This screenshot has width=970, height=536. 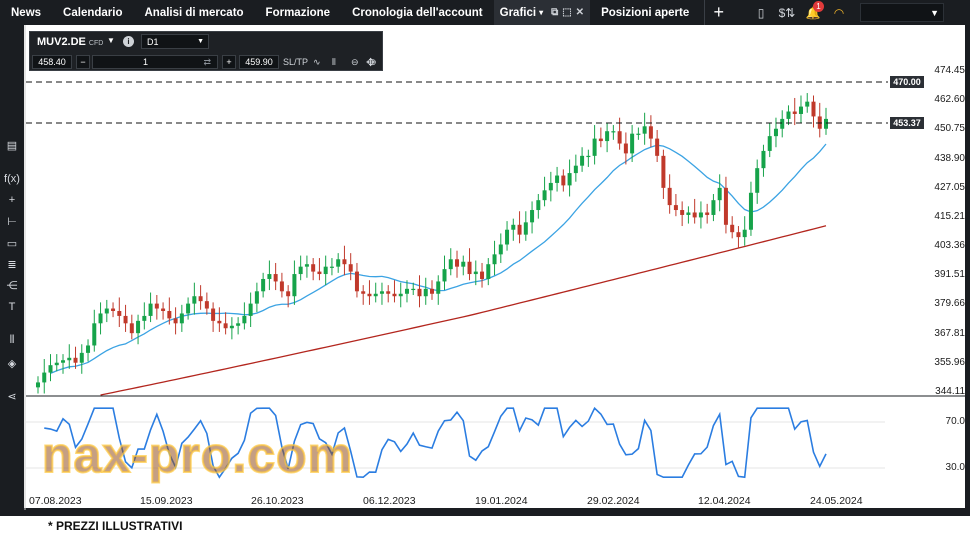 What do you see at coordinates (761, 12) in the screenshot?
I see `layout-icon: ▯` at bounding box center [761, 12].